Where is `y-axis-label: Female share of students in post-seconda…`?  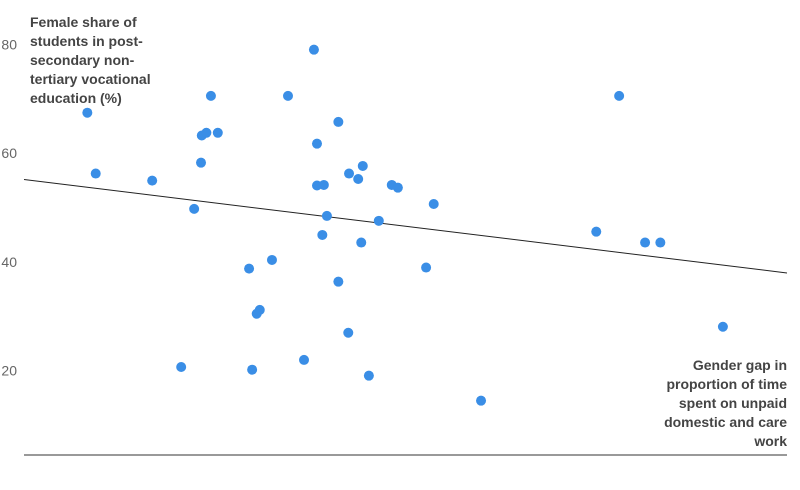 y-axis-label: Female share of students in post-seconda… is located at coordinates (90, 60).